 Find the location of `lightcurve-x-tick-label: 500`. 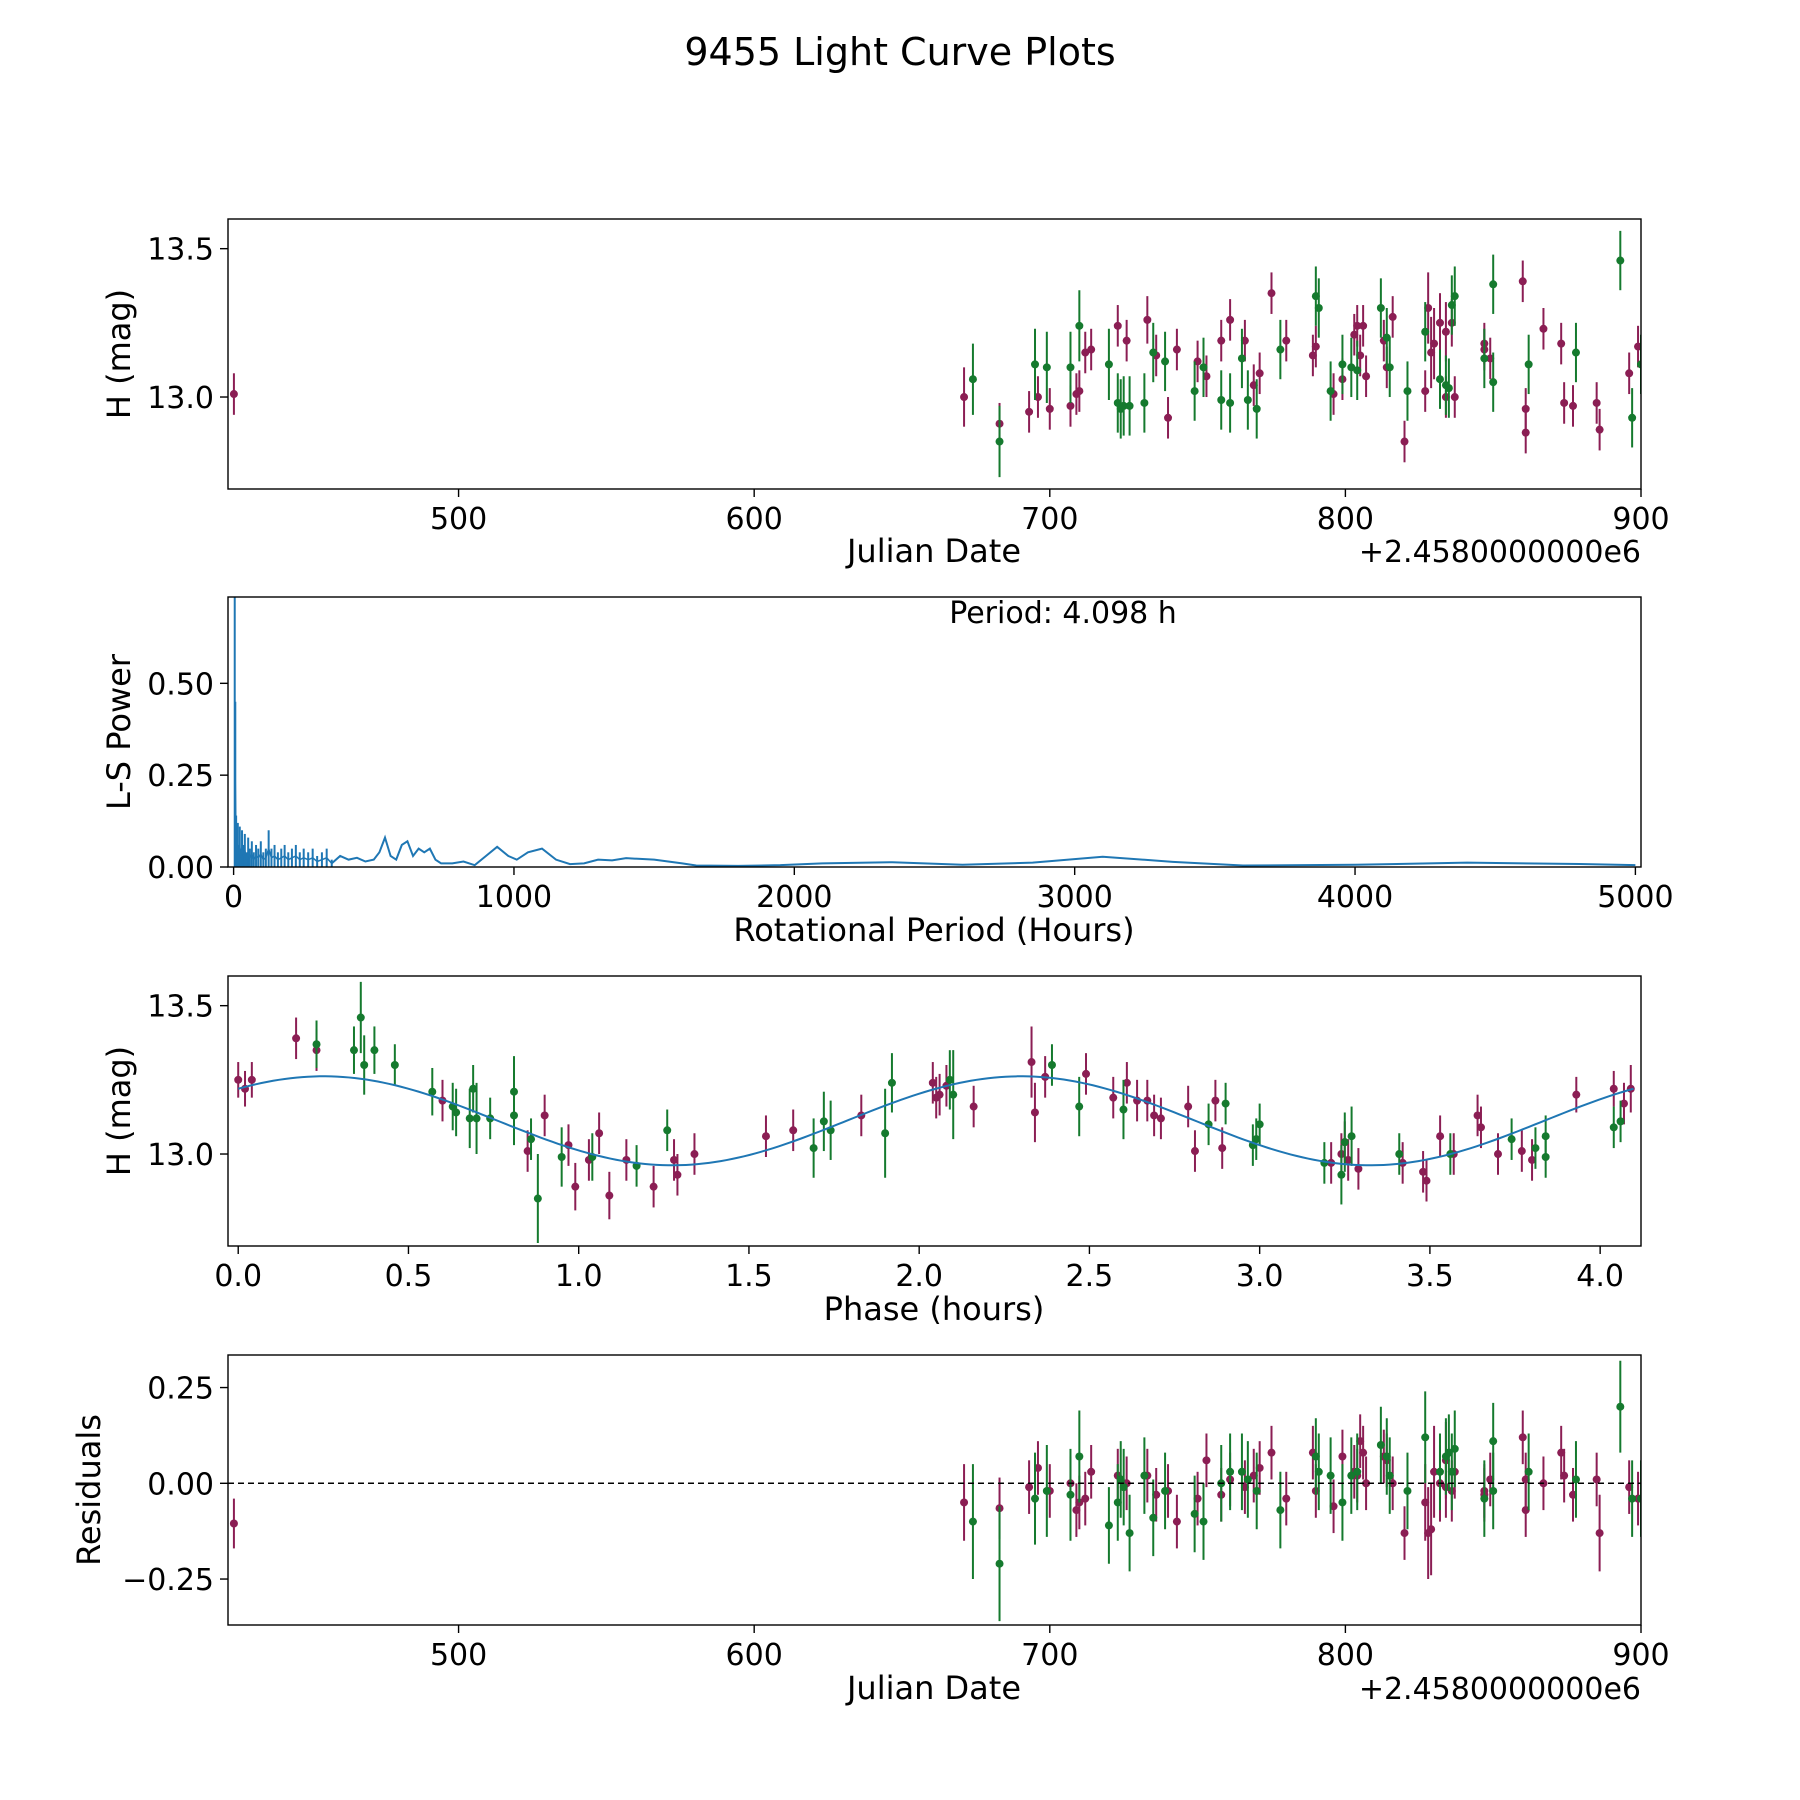

lightcurve-x-tick-label: 500 is located at coordinates (458, 519).